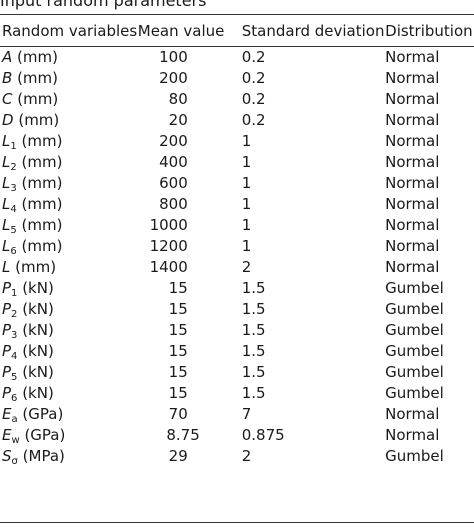 The image size is (474, 527). I want to click on table-bottom-rule, so click(237, 522).